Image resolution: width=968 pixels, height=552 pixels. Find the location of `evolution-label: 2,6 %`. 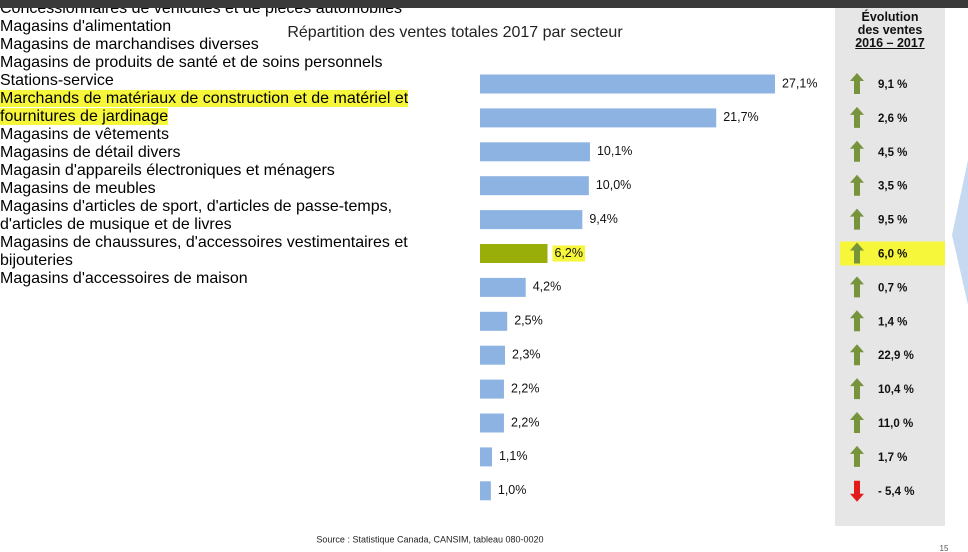

evolution-label: 2,6 % is located at coordinates (892, 119).